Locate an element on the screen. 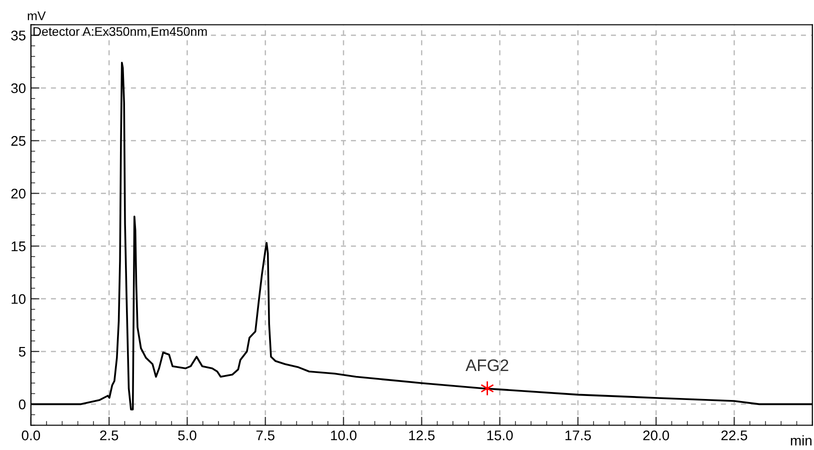 The image size is (814, 450). x-tick-label: 2.5 is located at coordinates (109, 435).